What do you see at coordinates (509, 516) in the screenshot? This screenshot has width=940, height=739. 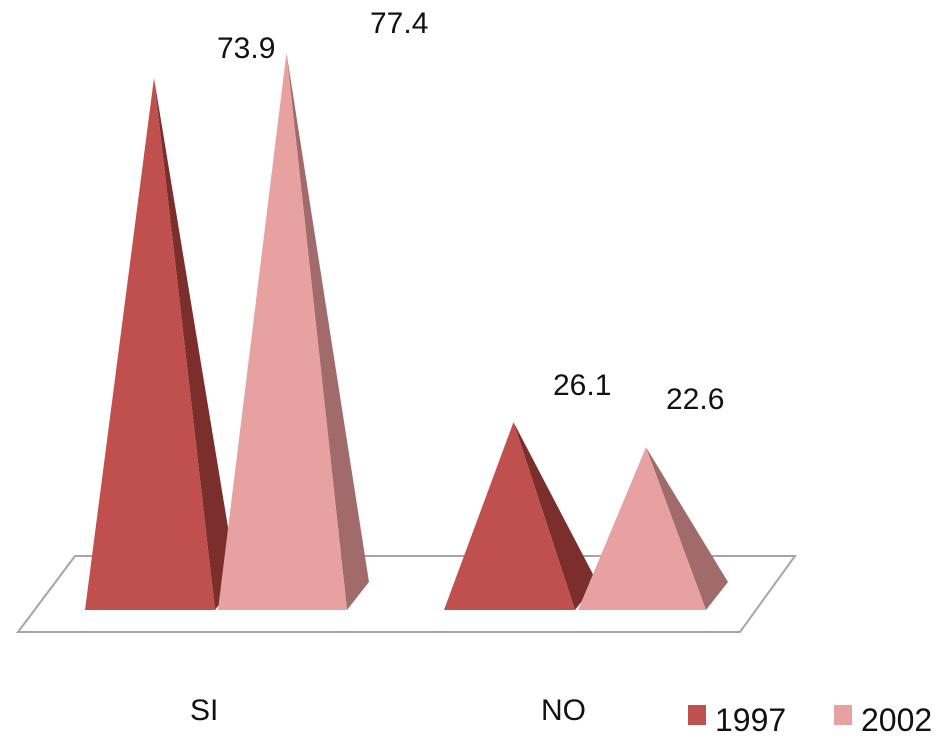 I see `pyramid-no-1997` at bounding box center [509, 516].